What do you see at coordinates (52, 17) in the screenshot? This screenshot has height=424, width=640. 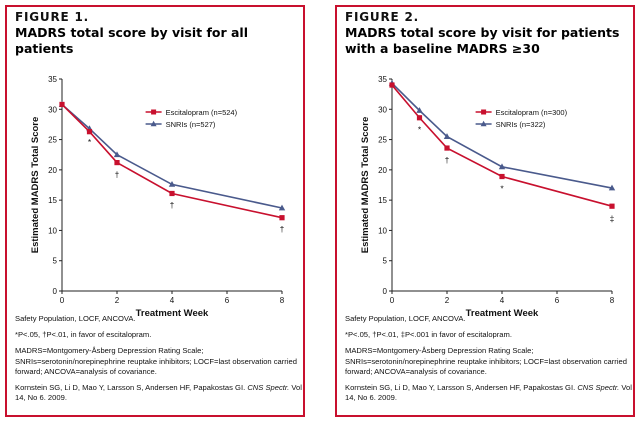 I see `figure-label: FIGURE 1.` at bounding box center [52, 17].